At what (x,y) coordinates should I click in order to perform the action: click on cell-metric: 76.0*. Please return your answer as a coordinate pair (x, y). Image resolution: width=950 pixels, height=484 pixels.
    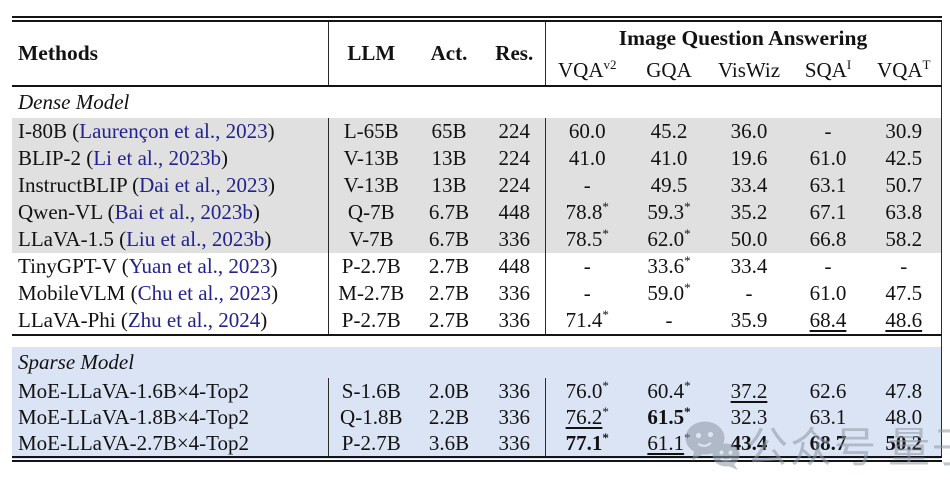
    Looking at the image, I should click on (587, 390).